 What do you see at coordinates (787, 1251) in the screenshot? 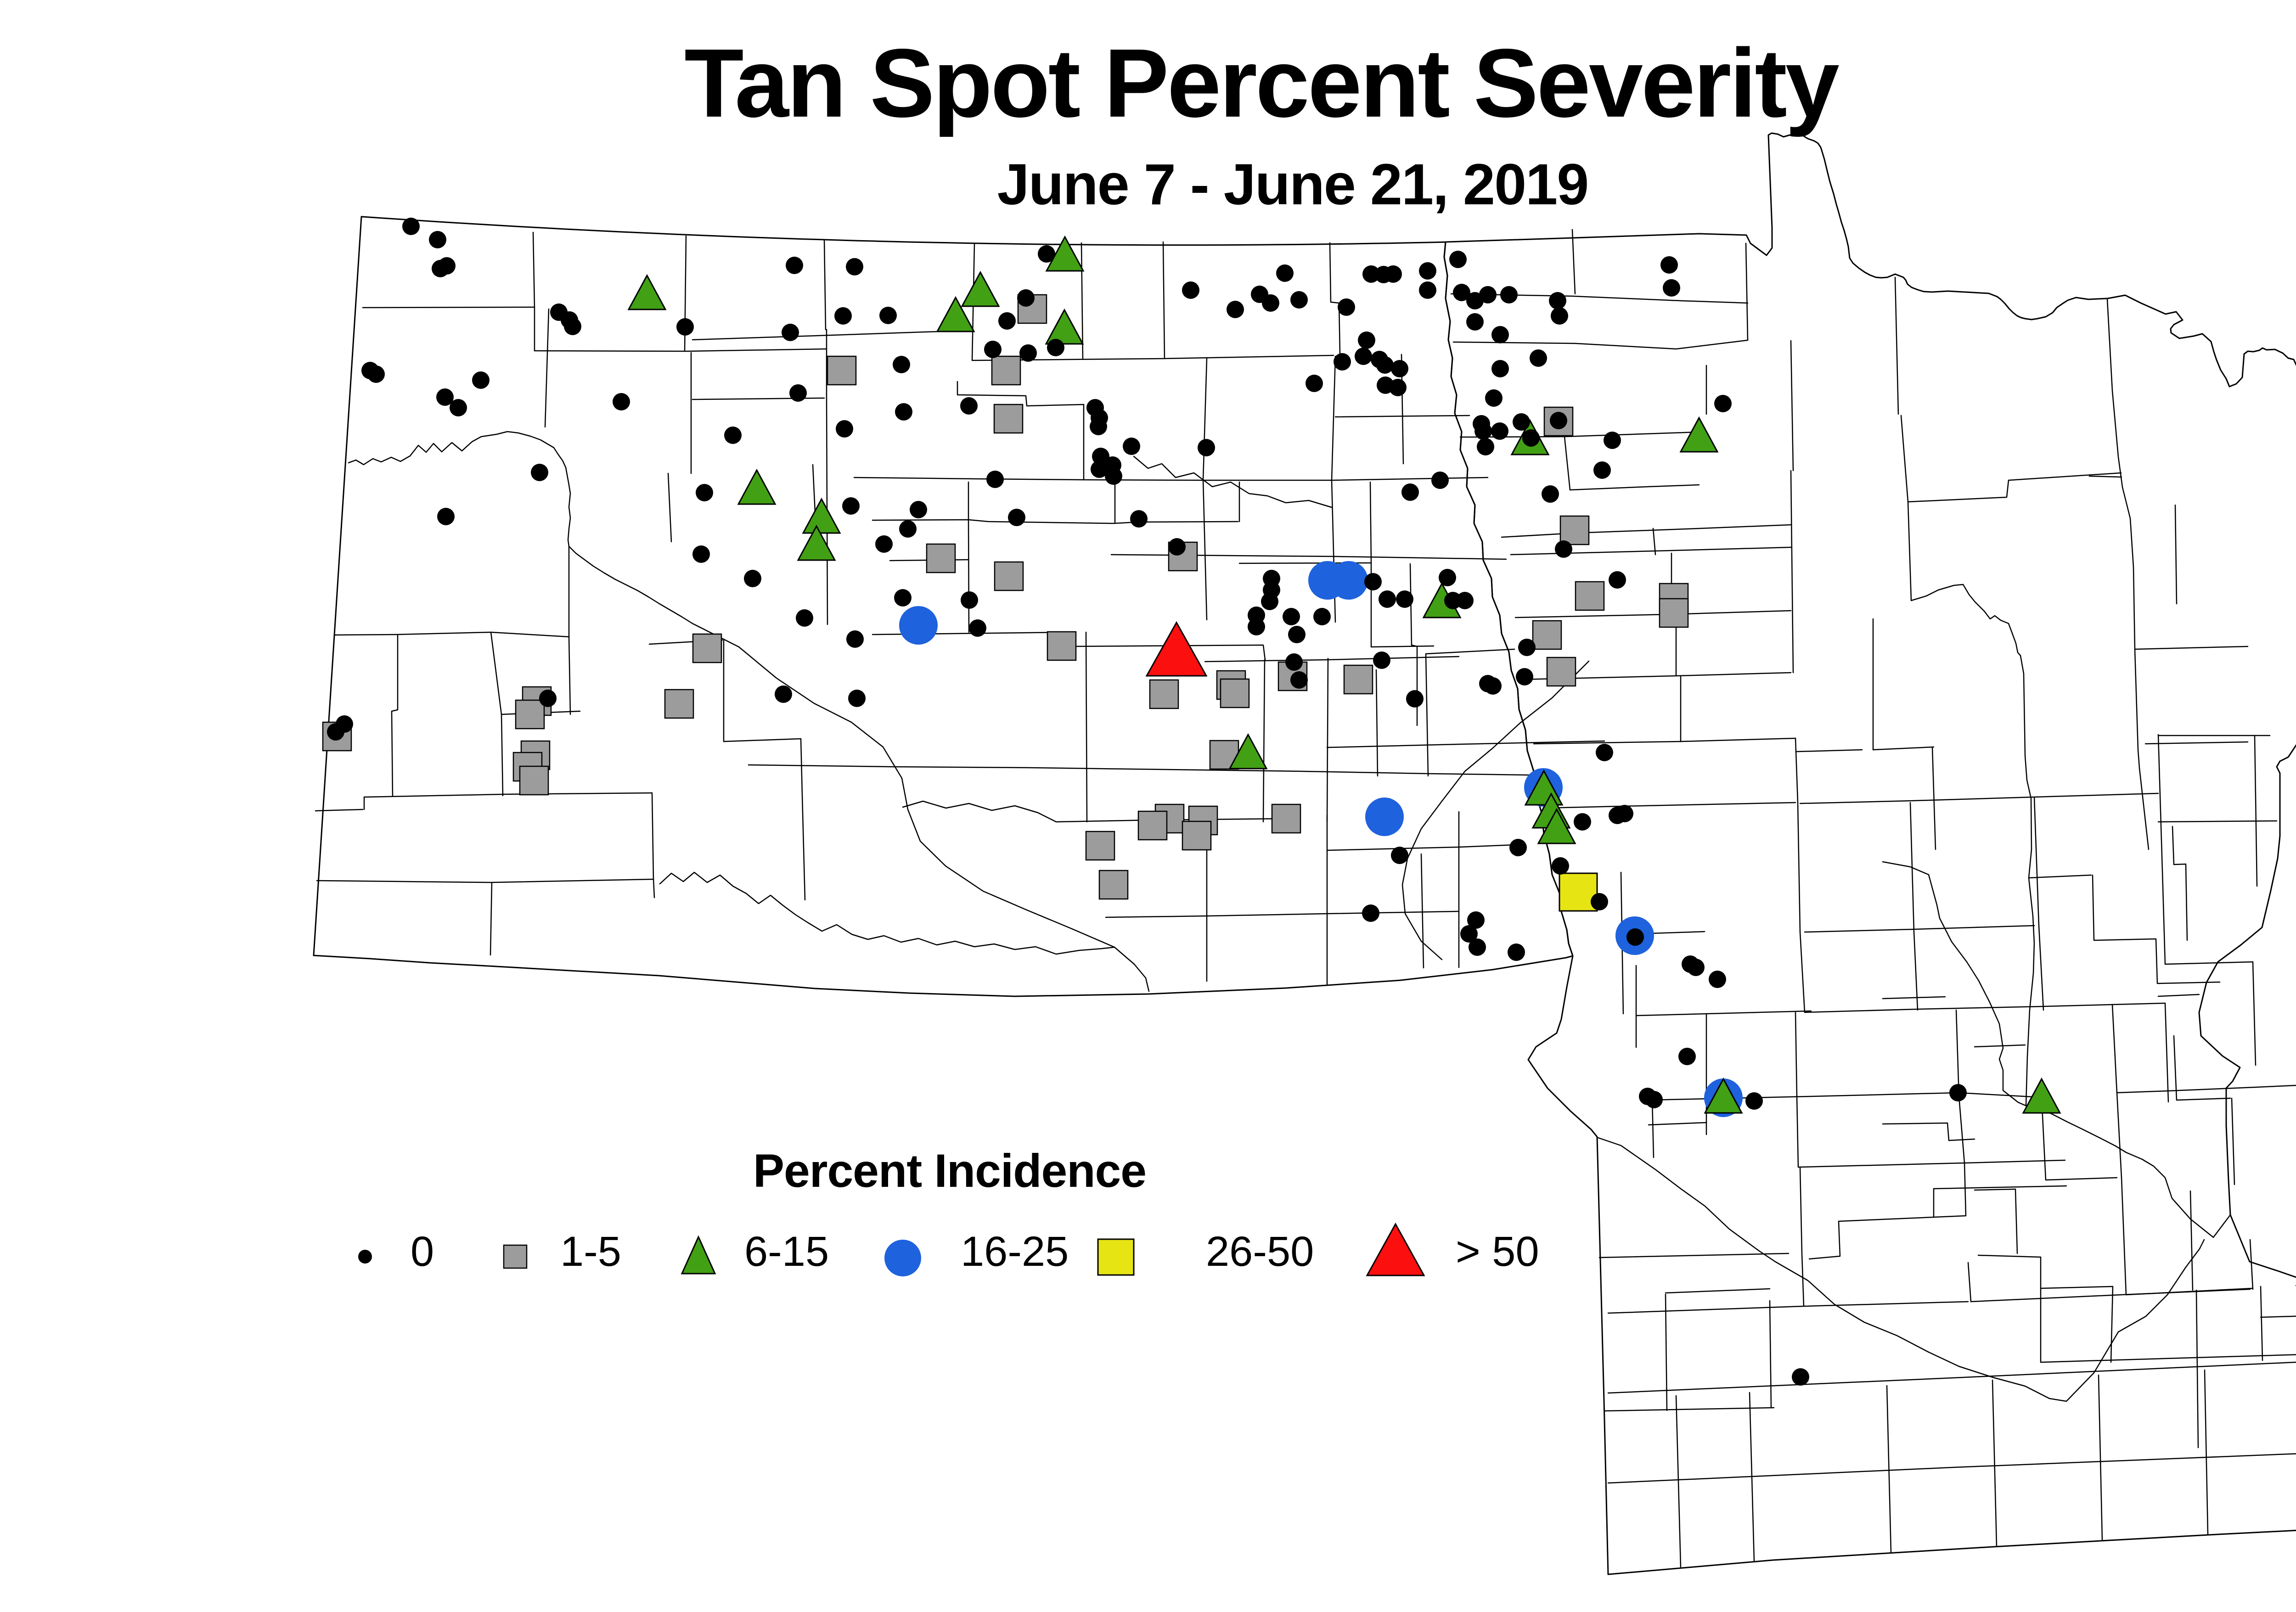
I see `svg-text: 6-15` at bounding box center [787, 1251].